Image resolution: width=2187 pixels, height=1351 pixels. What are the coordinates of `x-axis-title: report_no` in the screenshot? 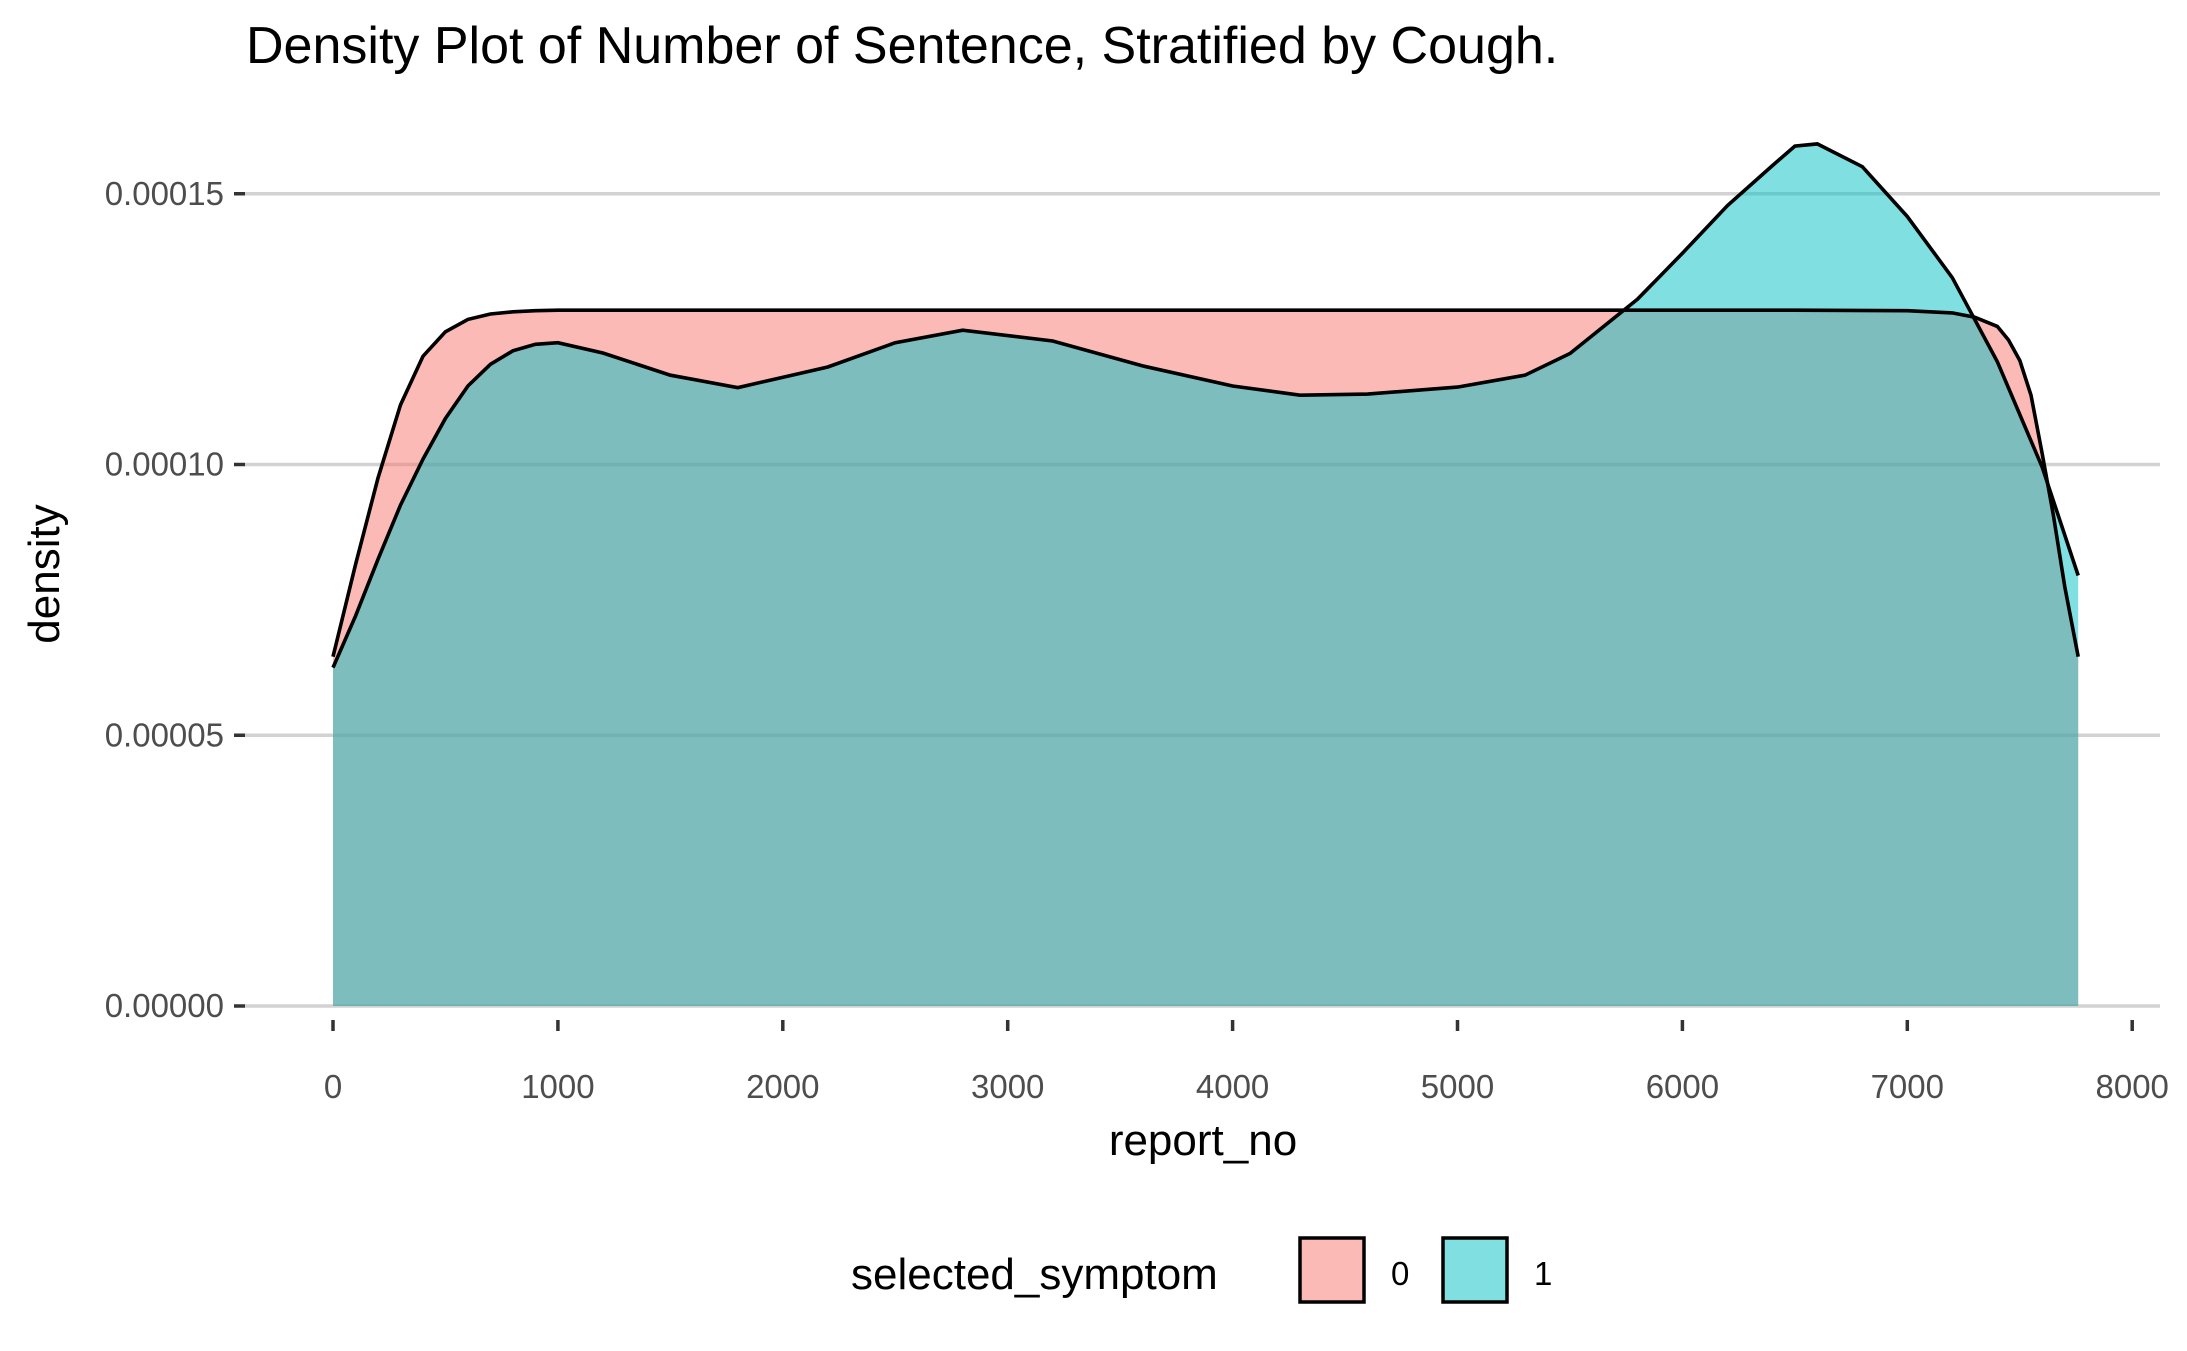 It's located at (1203, 1140).